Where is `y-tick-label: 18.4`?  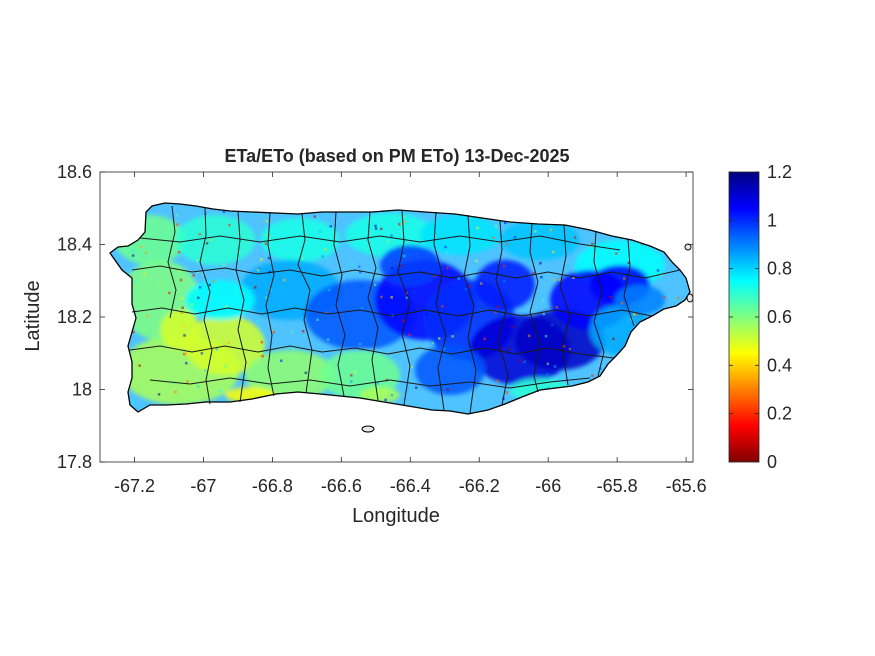 y-tick-label: 18.4 is located at coordinates (74, 245).